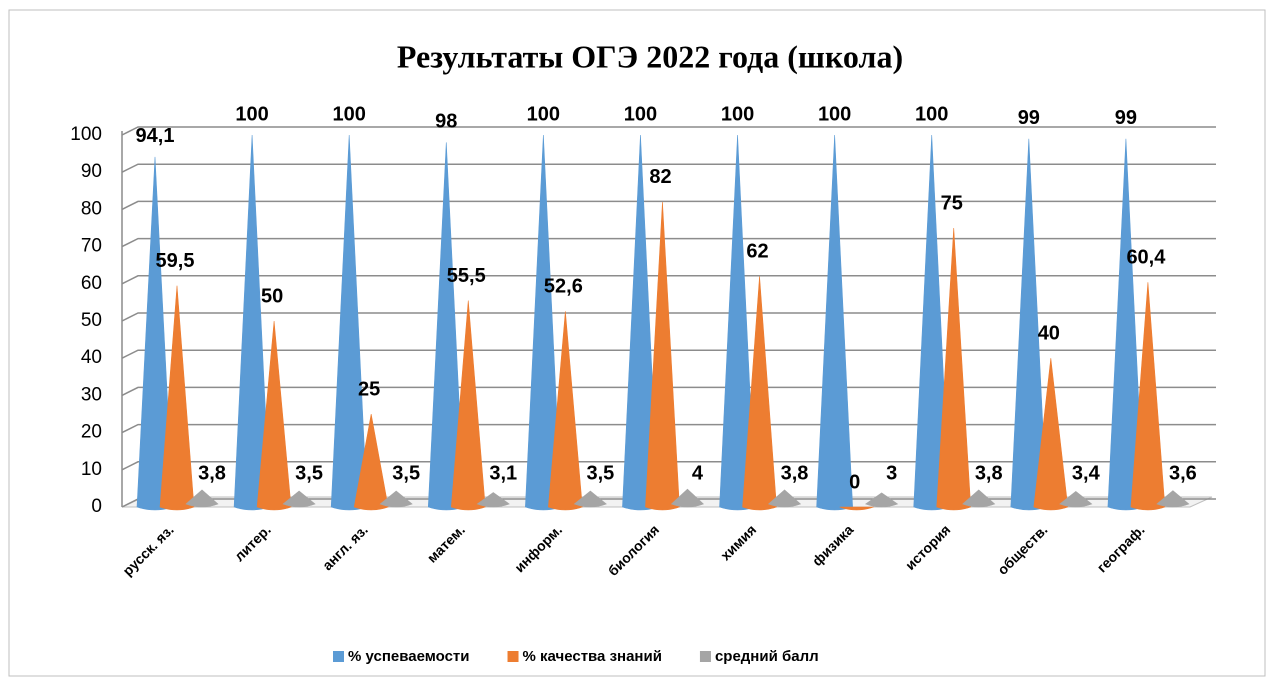 This screenshot has width=1275, height=686. I want to click on value-label: 75, so click(952, 203).